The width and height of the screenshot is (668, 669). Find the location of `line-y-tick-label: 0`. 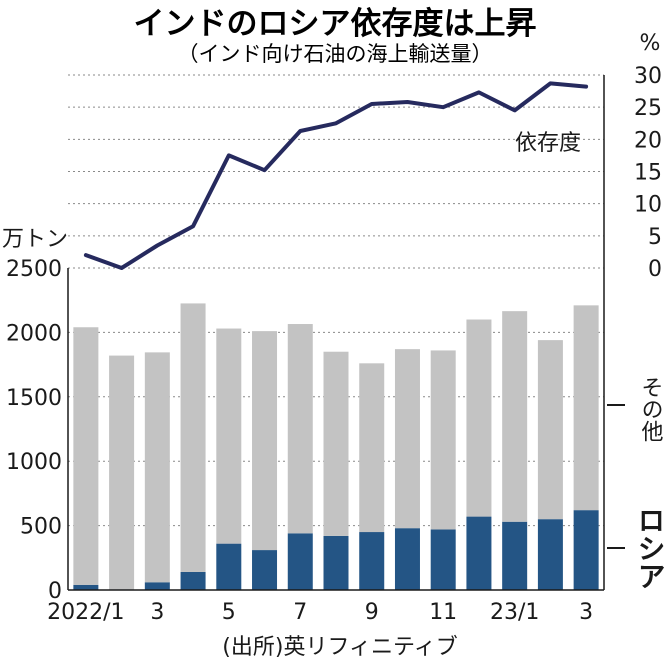

line-y-tick-label: 0 is located at coordinates (655, 269).